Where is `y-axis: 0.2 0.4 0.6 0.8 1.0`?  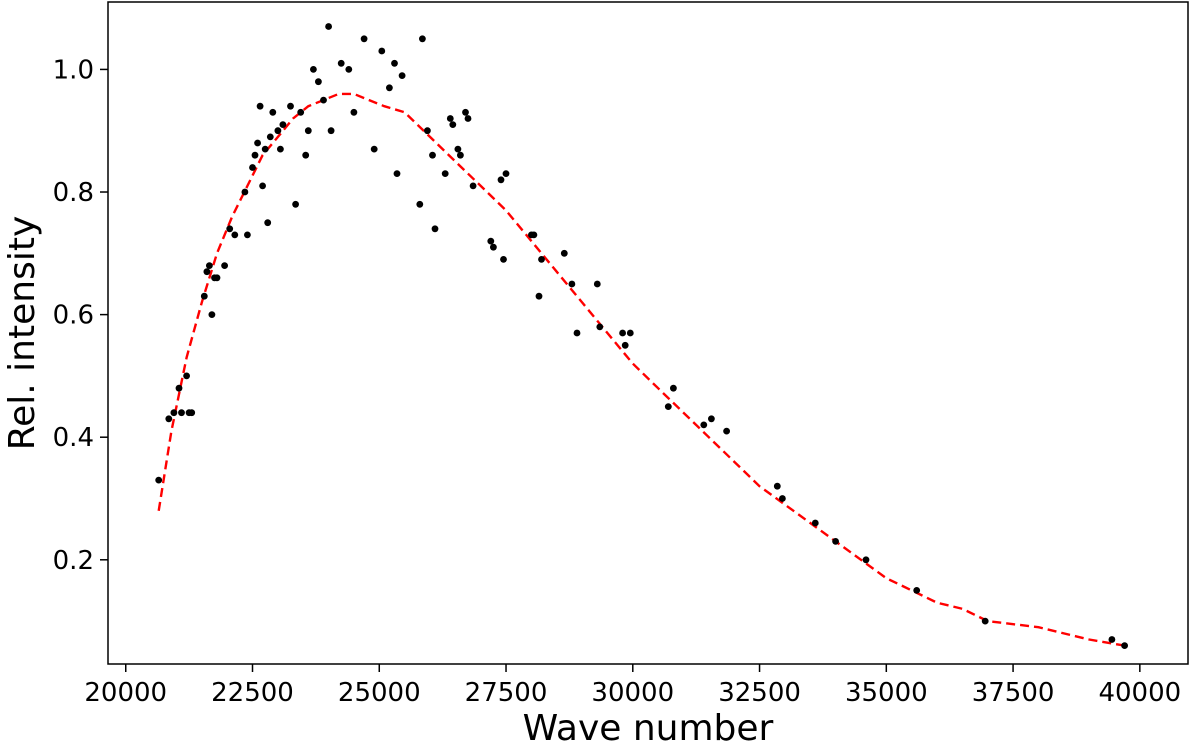
y-axis: 0.2 0.4 0.6 0.8 1.0 is located at coordinates (80, 315).